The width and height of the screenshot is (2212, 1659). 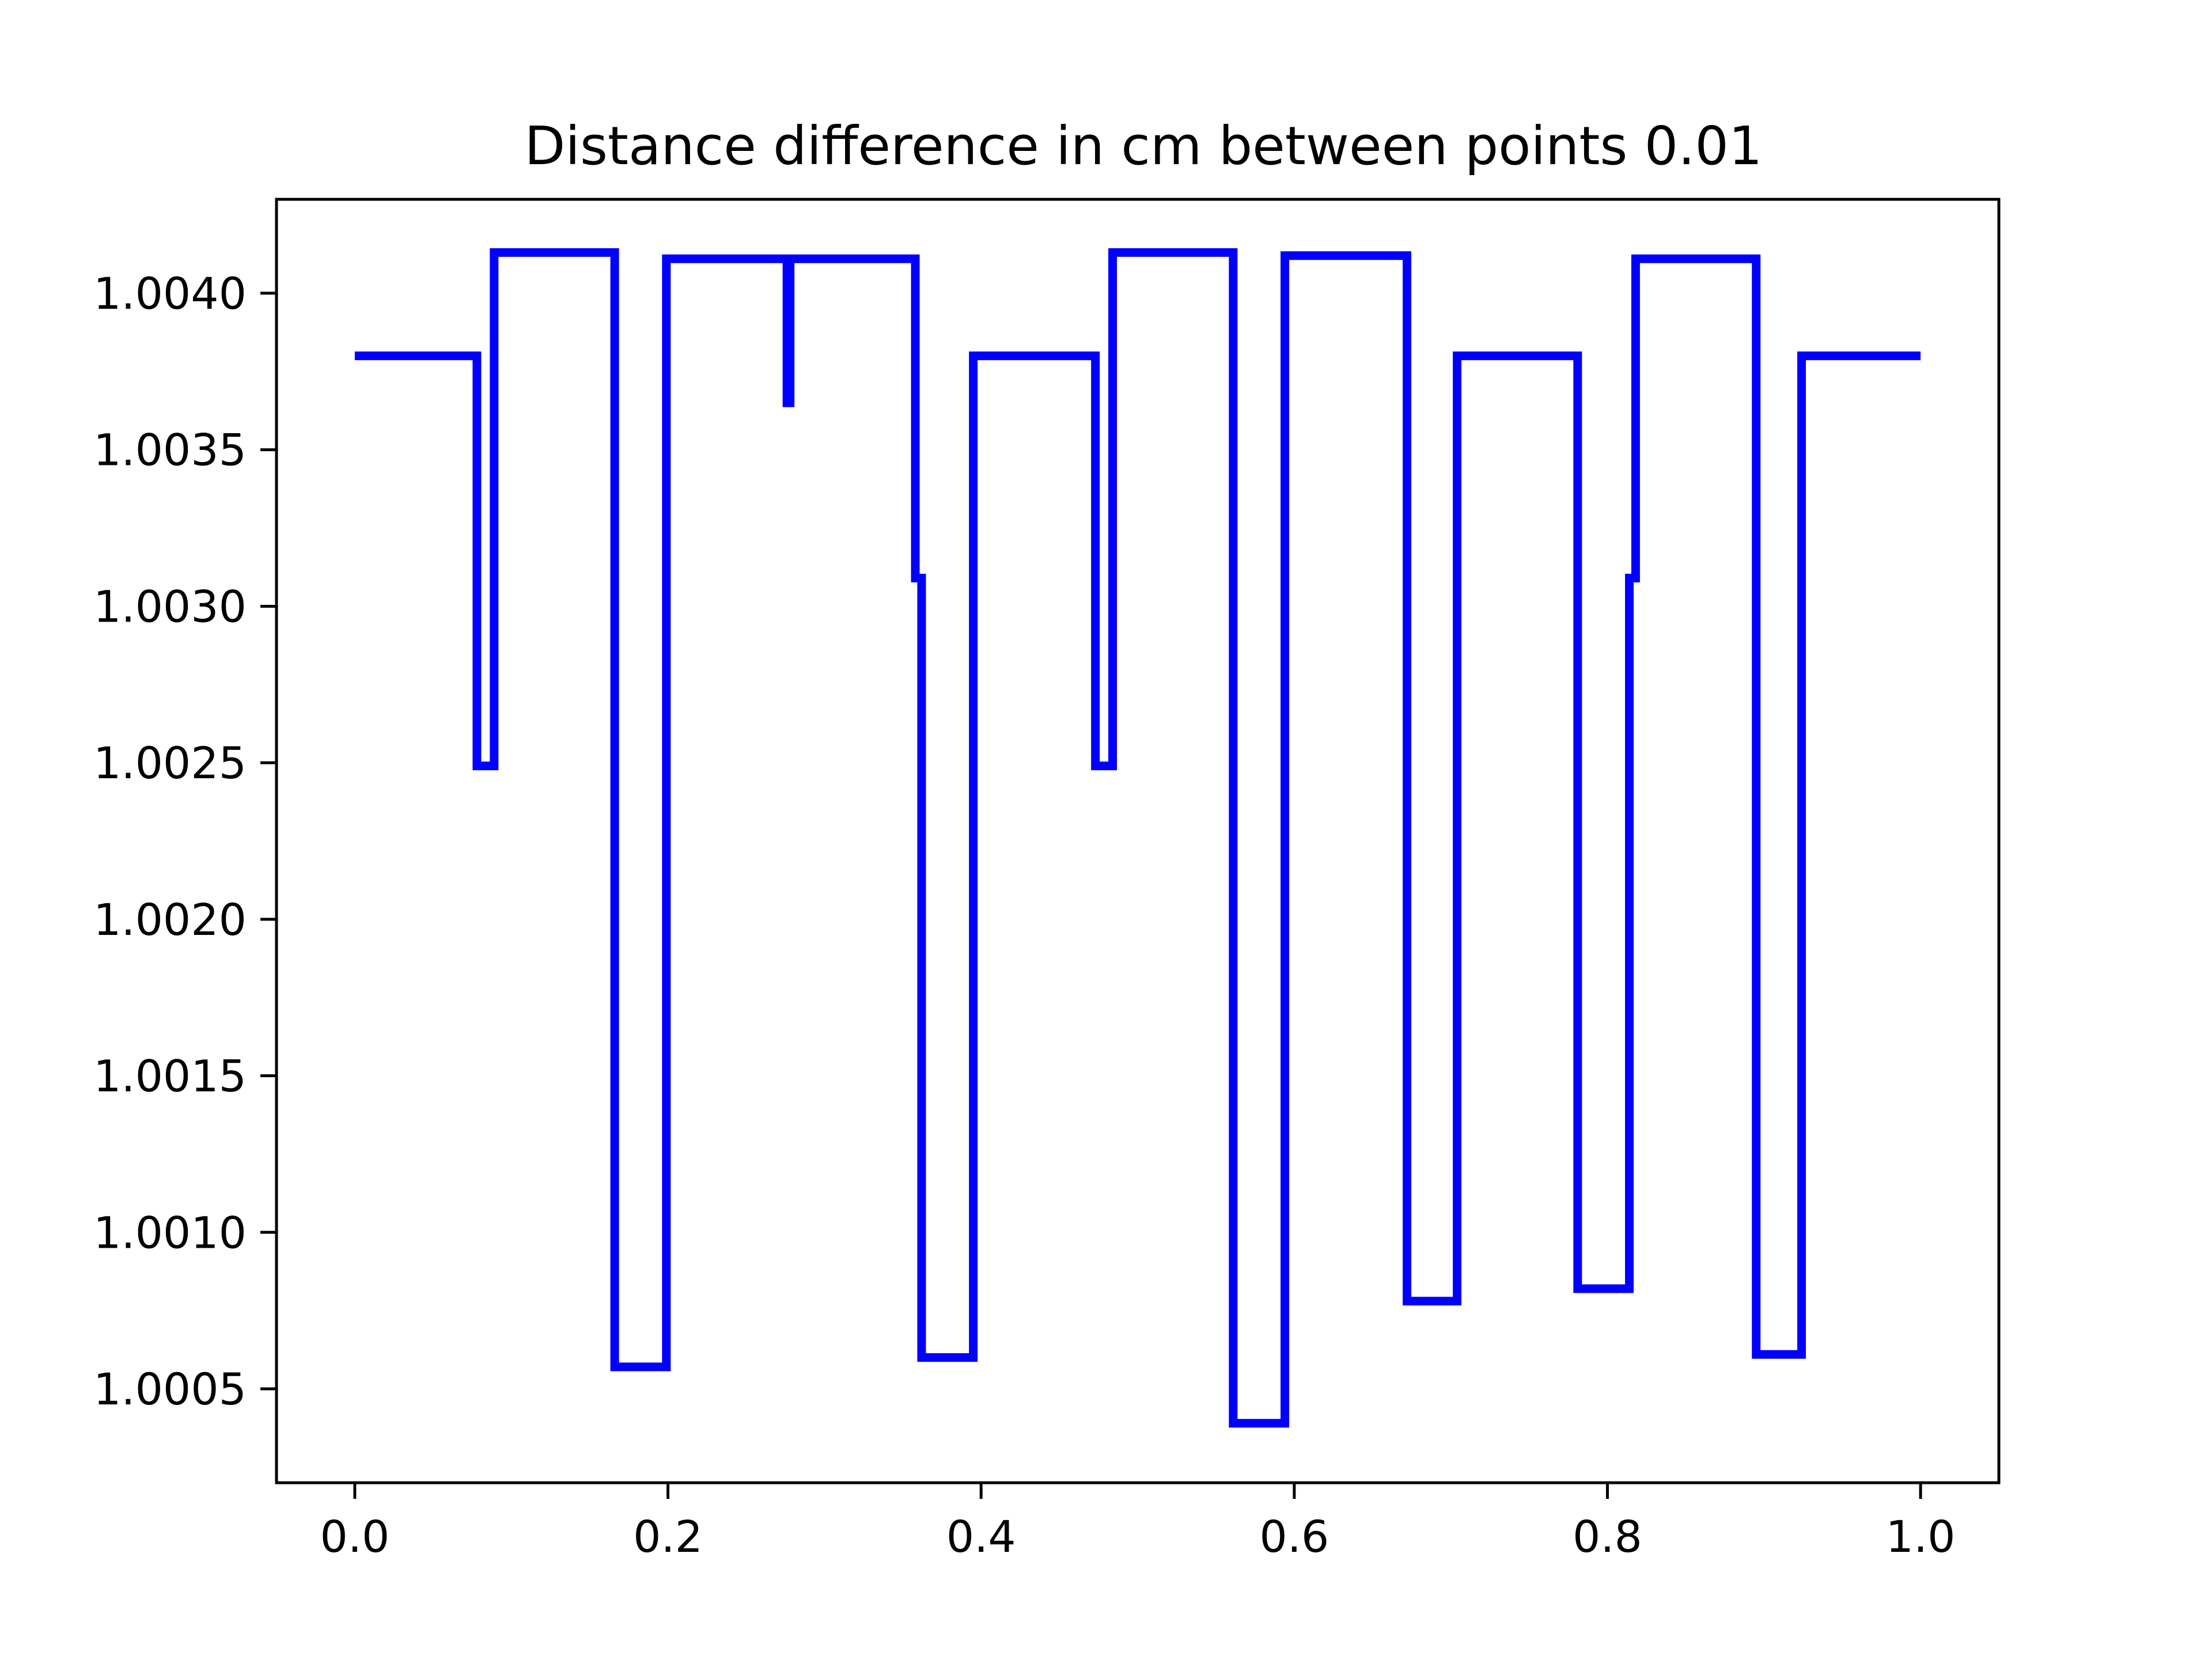 I want to click on x-axis: 0.0 0.2 0.4 0.6 0.8 1.0, so click(x=1138, y=1522).